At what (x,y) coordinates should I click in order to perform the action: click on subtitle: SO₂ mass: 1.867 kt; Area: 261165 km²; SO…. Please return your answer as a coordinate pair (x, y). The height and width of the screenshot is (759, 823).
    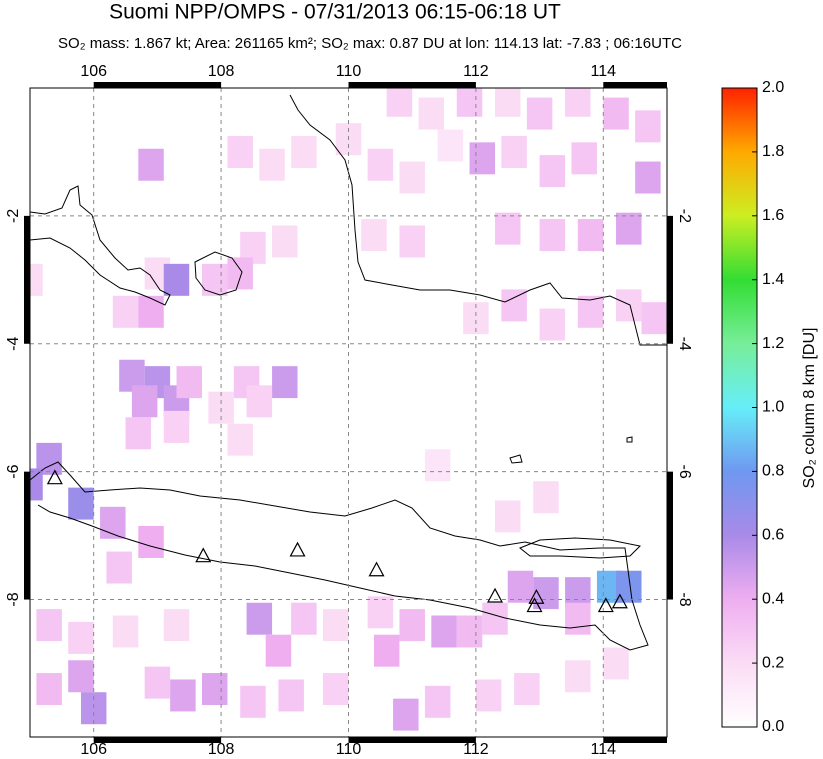
    Looking at the image, I should click on (370, 43).